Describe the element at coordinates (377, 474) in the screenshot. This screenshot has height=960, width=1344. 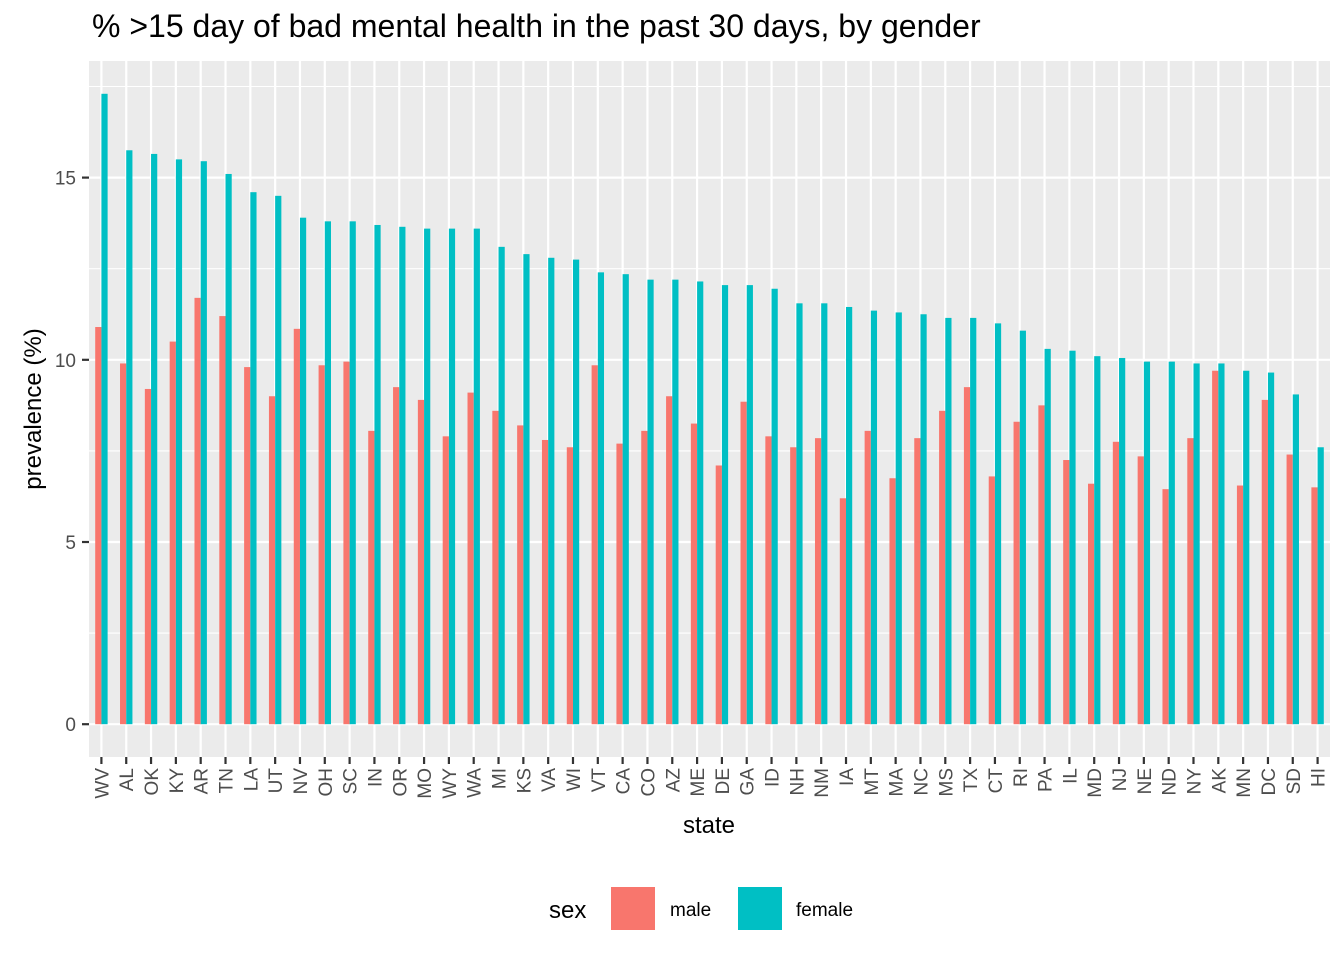
I see `bar-female-IN` at that location.